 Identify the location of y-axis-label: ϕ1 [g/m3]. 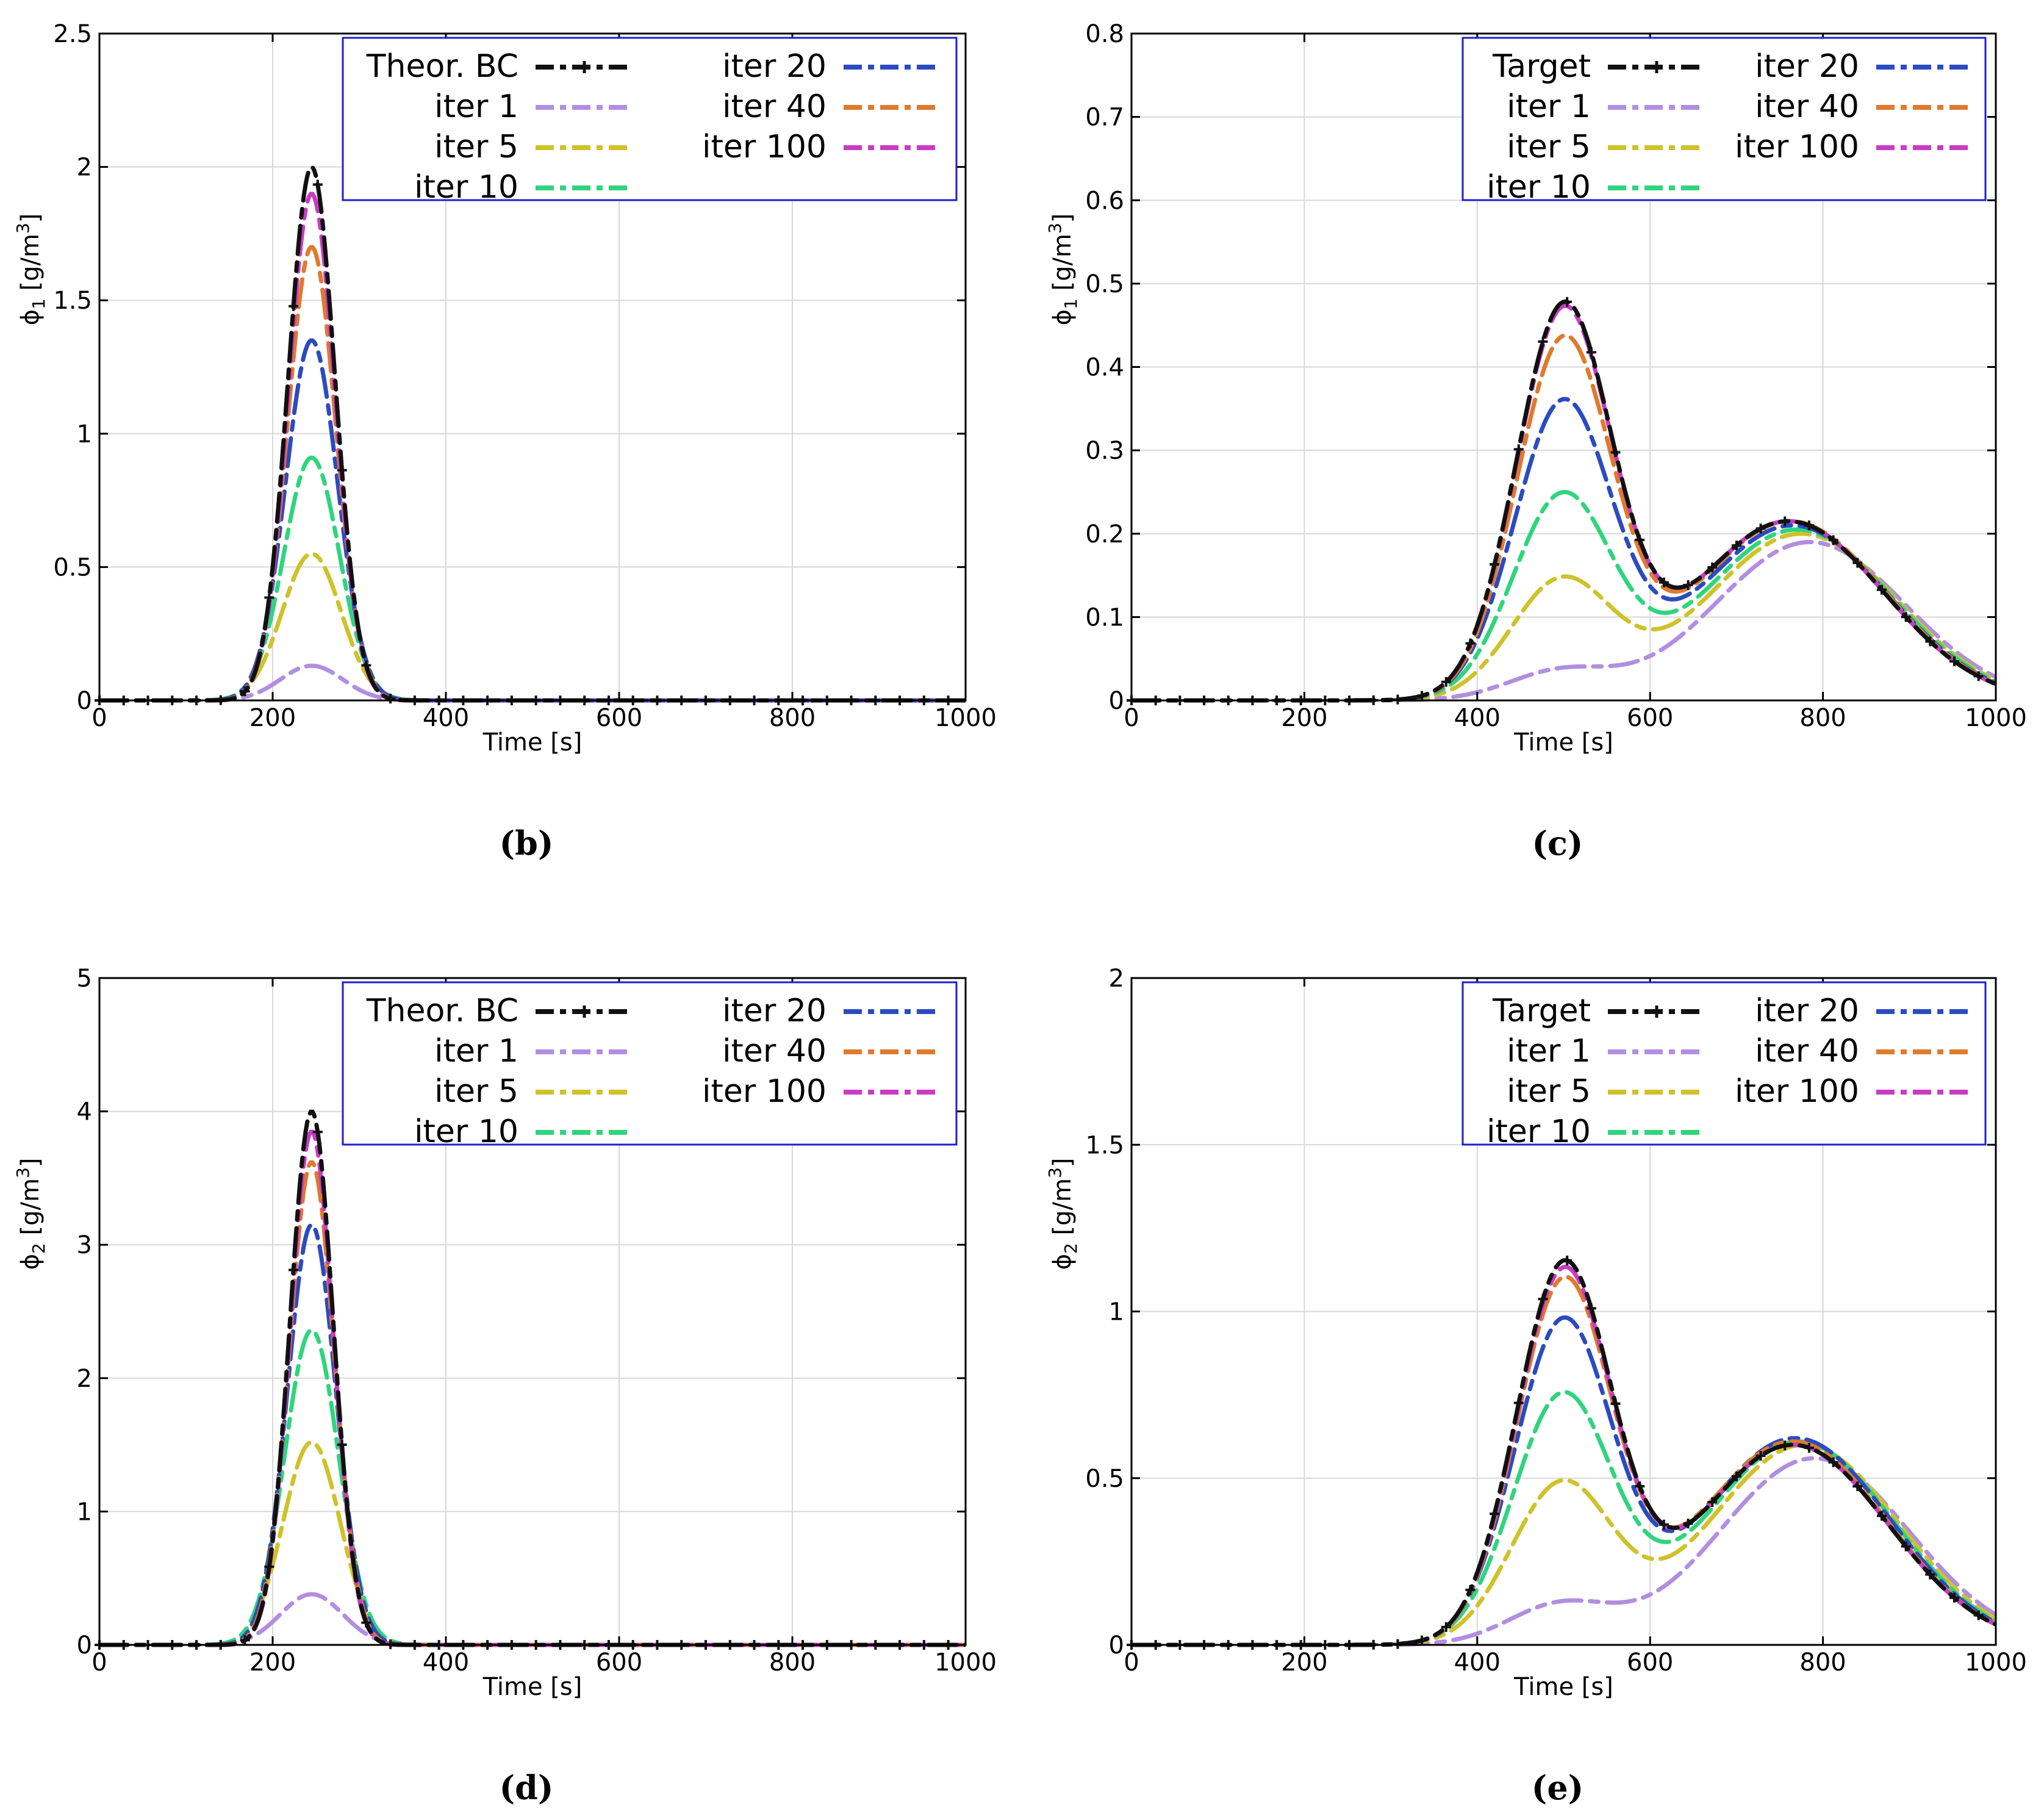
(1063, 270).